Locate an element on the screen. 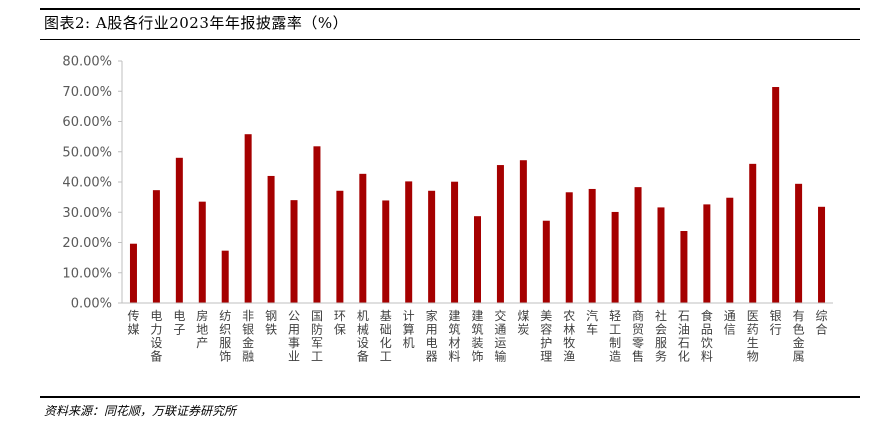 This screenshot has height=427, width=878. x-tick-label: 基础化工 is located at coordinates (386, 336).